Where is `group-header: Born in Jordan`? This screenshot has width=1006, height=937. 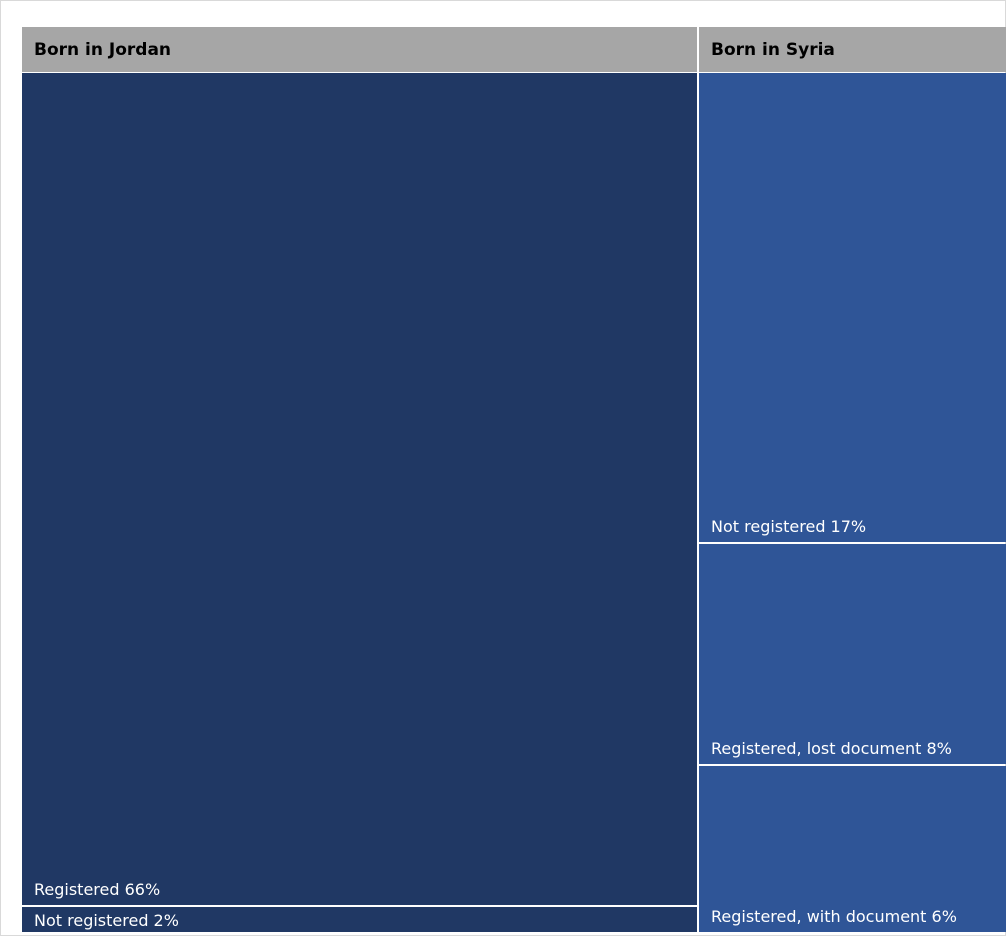
group-header: Born in Jordan is located at coordinates (359, 49).